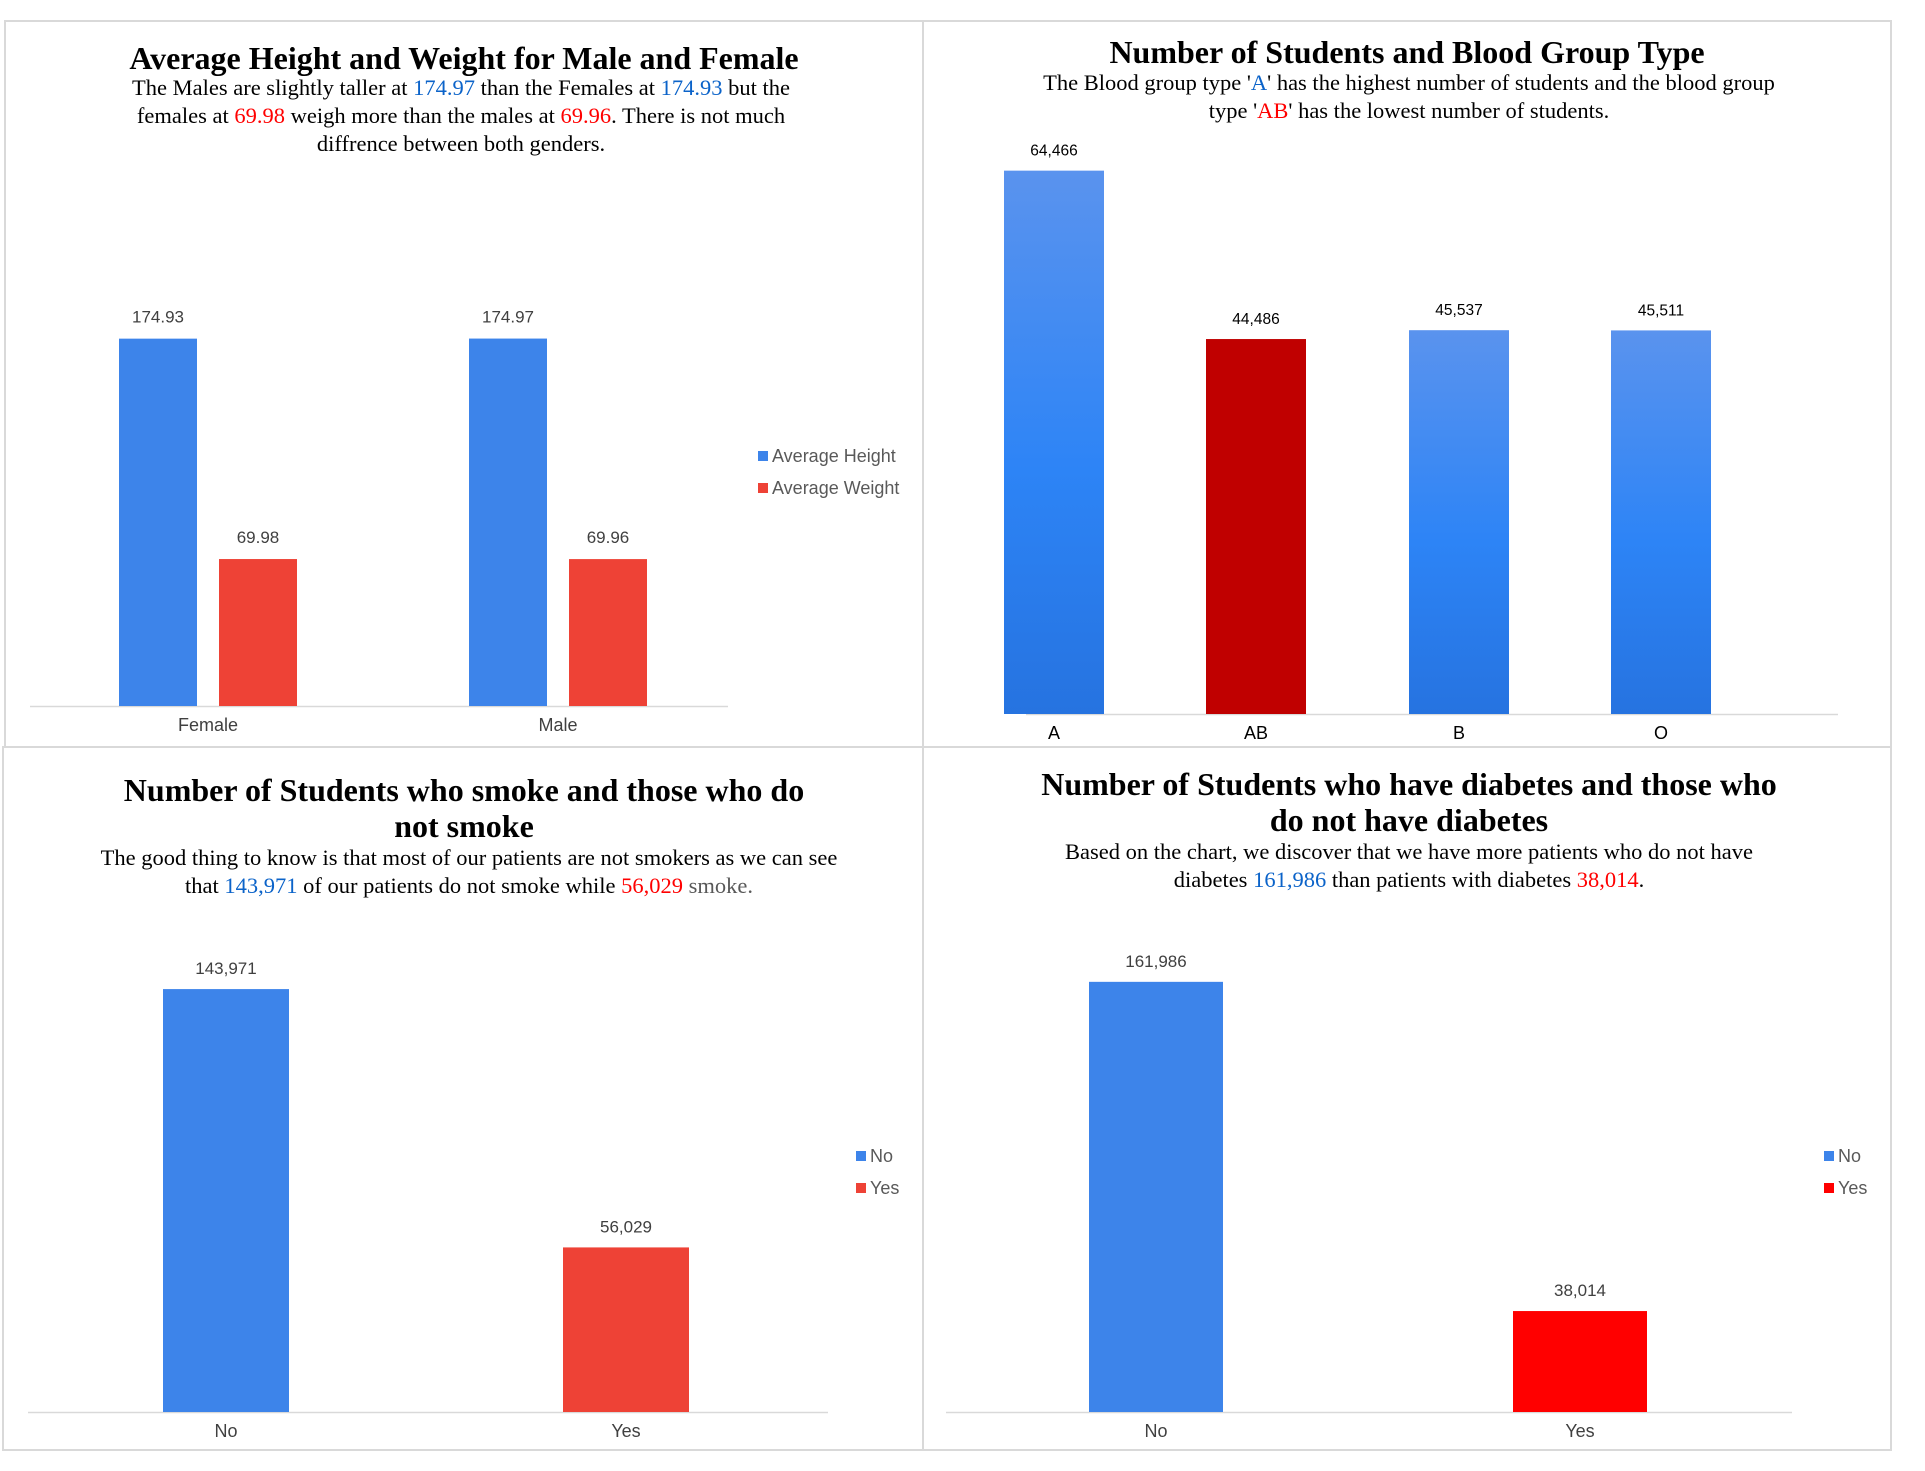  Describe the element at coordinates (459, 885) in the screenshot. I see `subtitle-text: of our patients do not smoke while` at that location.